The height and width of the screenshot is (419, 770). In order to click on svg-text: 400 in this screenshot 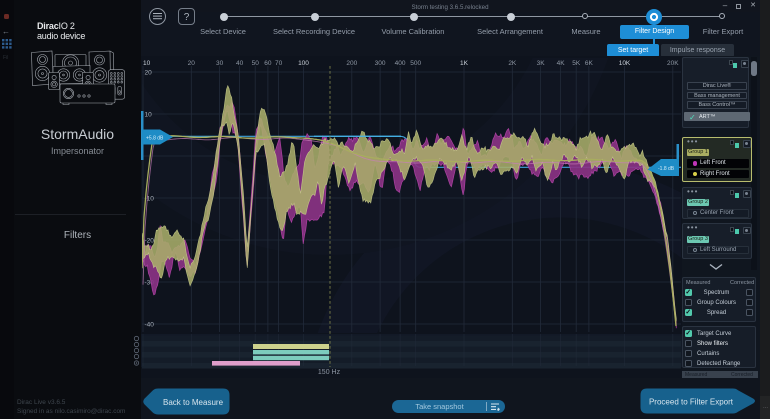, I will do `click(400, 63)`.